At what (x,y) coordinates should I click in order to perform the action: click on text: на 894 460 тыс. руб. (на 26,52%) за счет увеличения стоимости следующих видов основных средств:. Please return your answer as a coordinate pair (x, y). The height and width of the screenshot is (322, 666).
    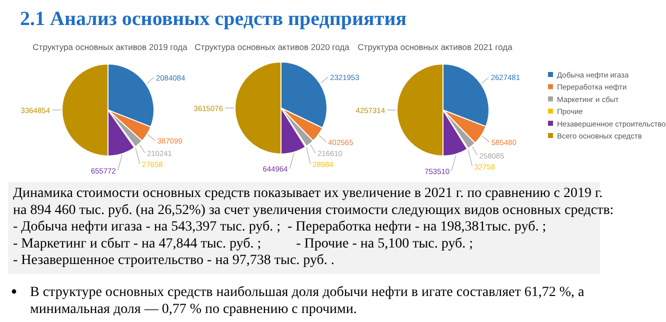
    Looking at the image, I should click on (313, 210).